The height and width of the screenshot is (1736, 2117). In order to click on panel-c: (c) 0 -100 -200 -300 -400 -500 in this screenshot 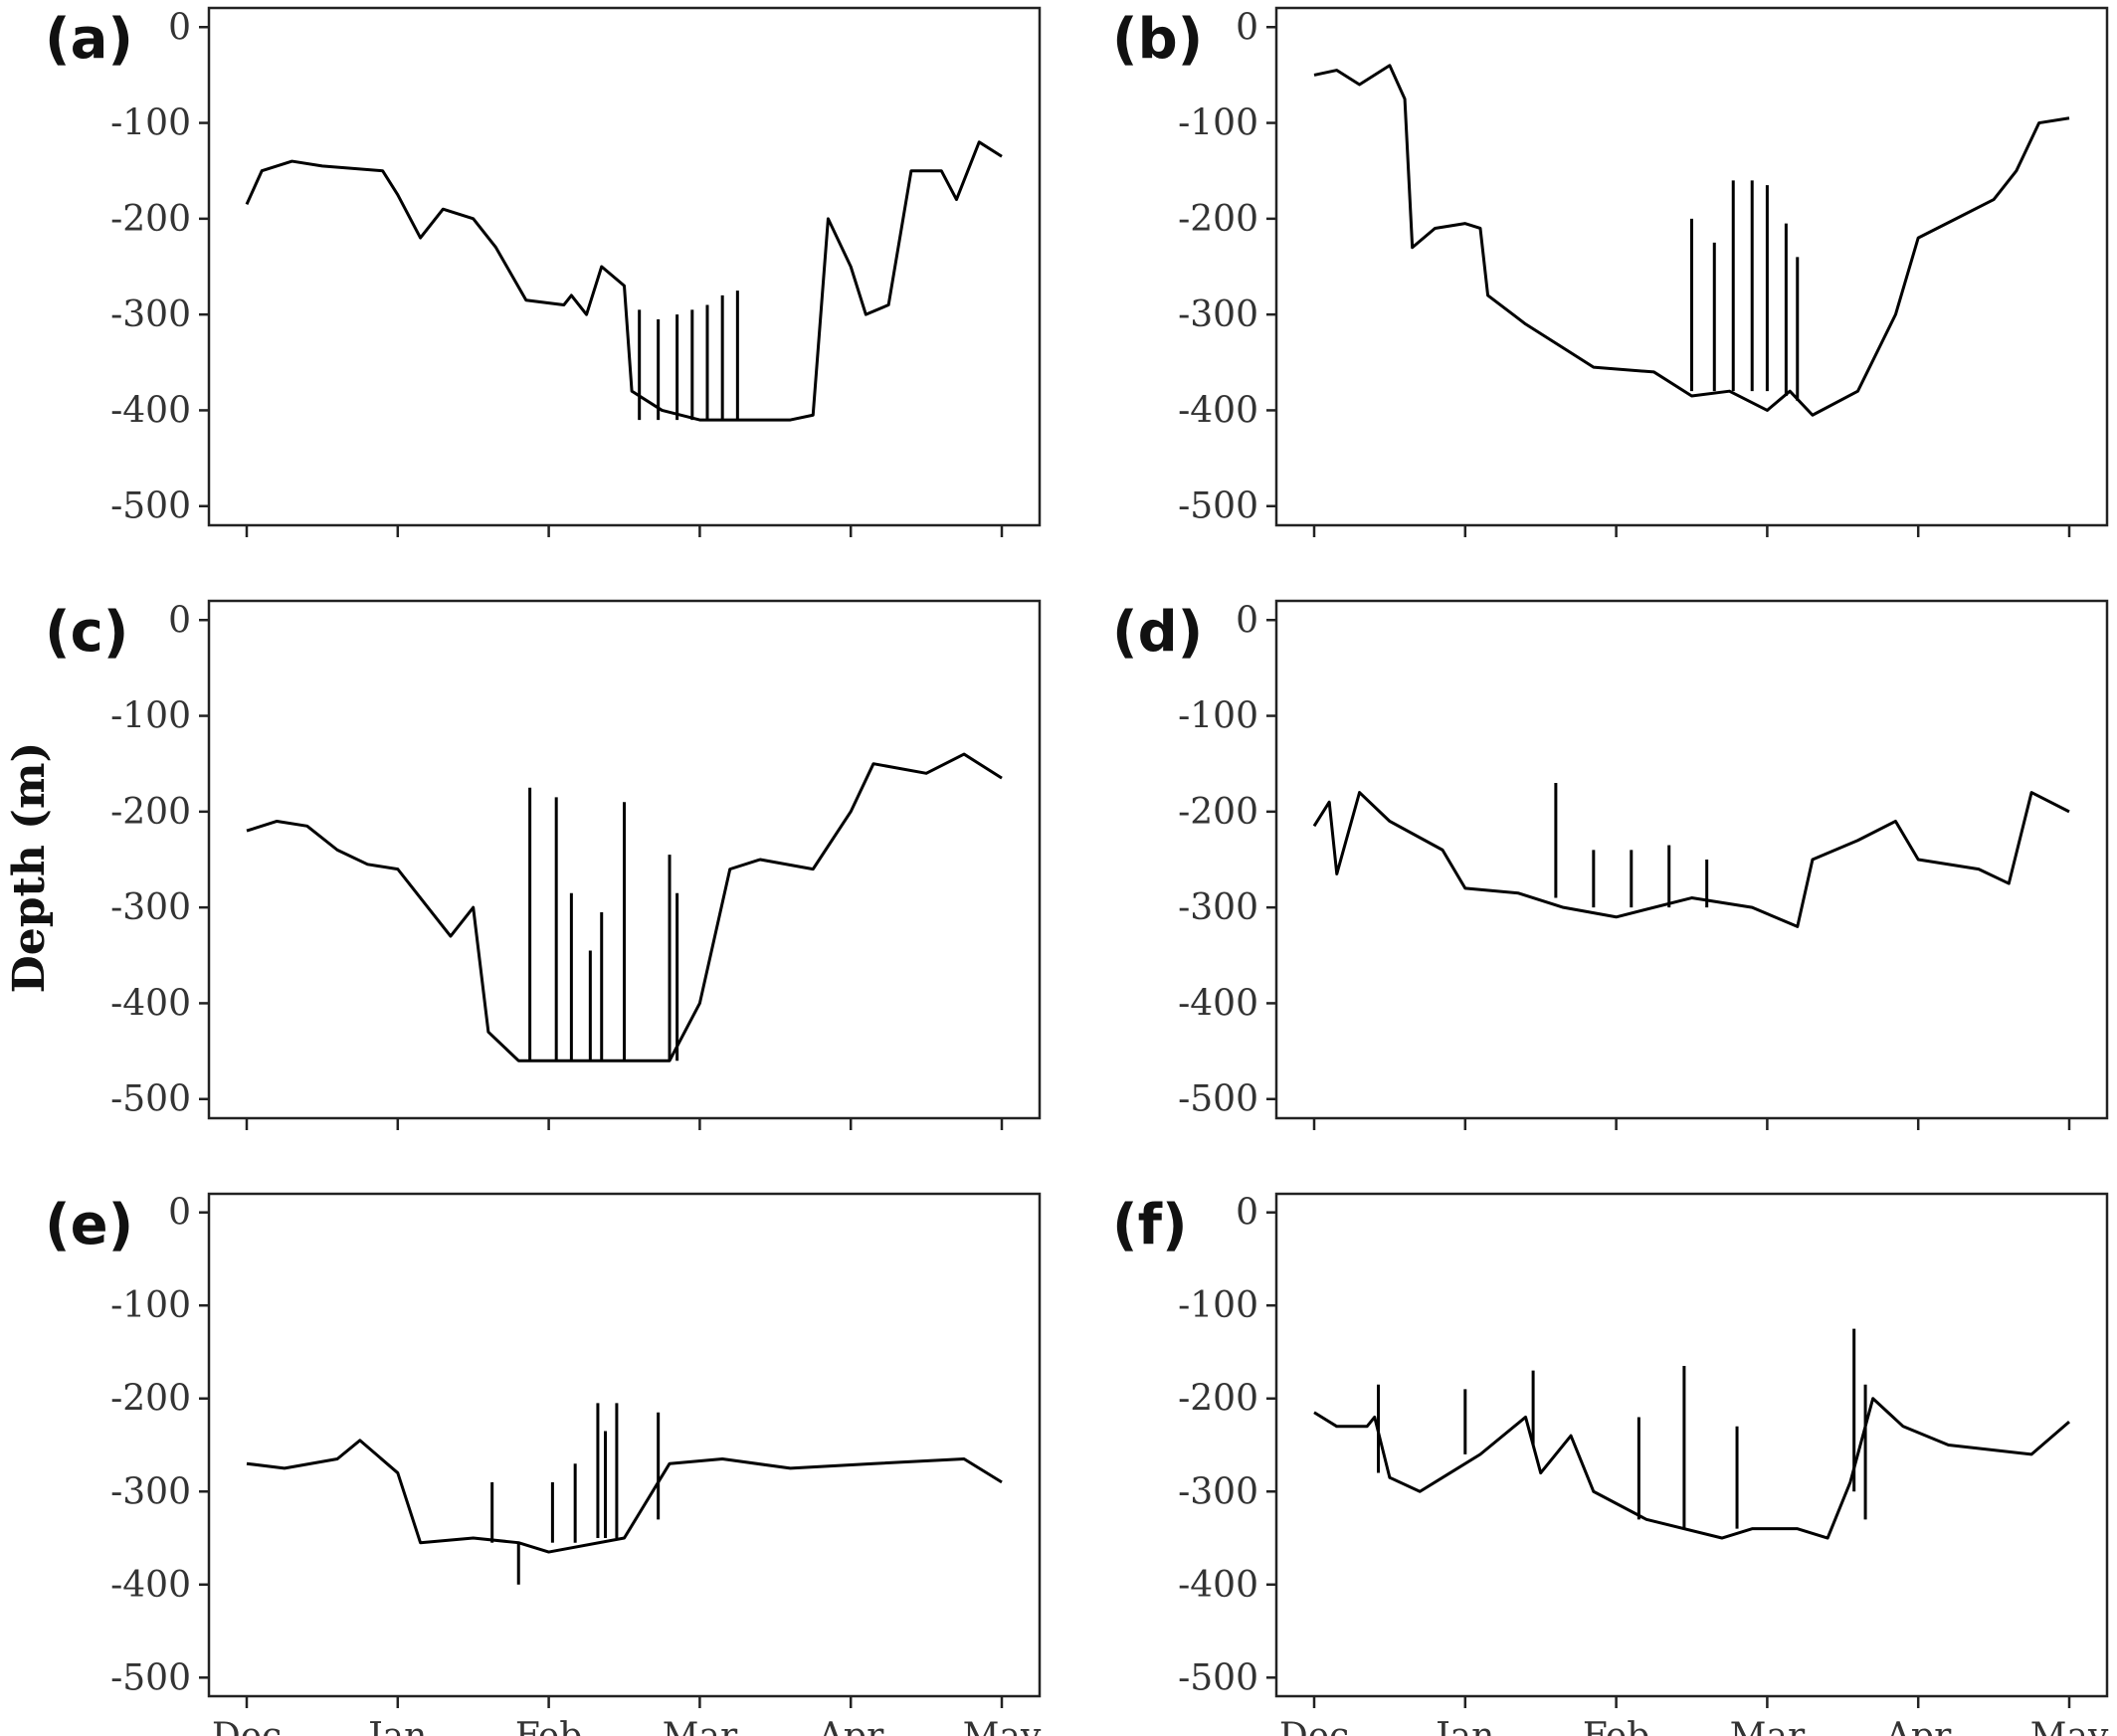, I will do `click(543, 865)`.